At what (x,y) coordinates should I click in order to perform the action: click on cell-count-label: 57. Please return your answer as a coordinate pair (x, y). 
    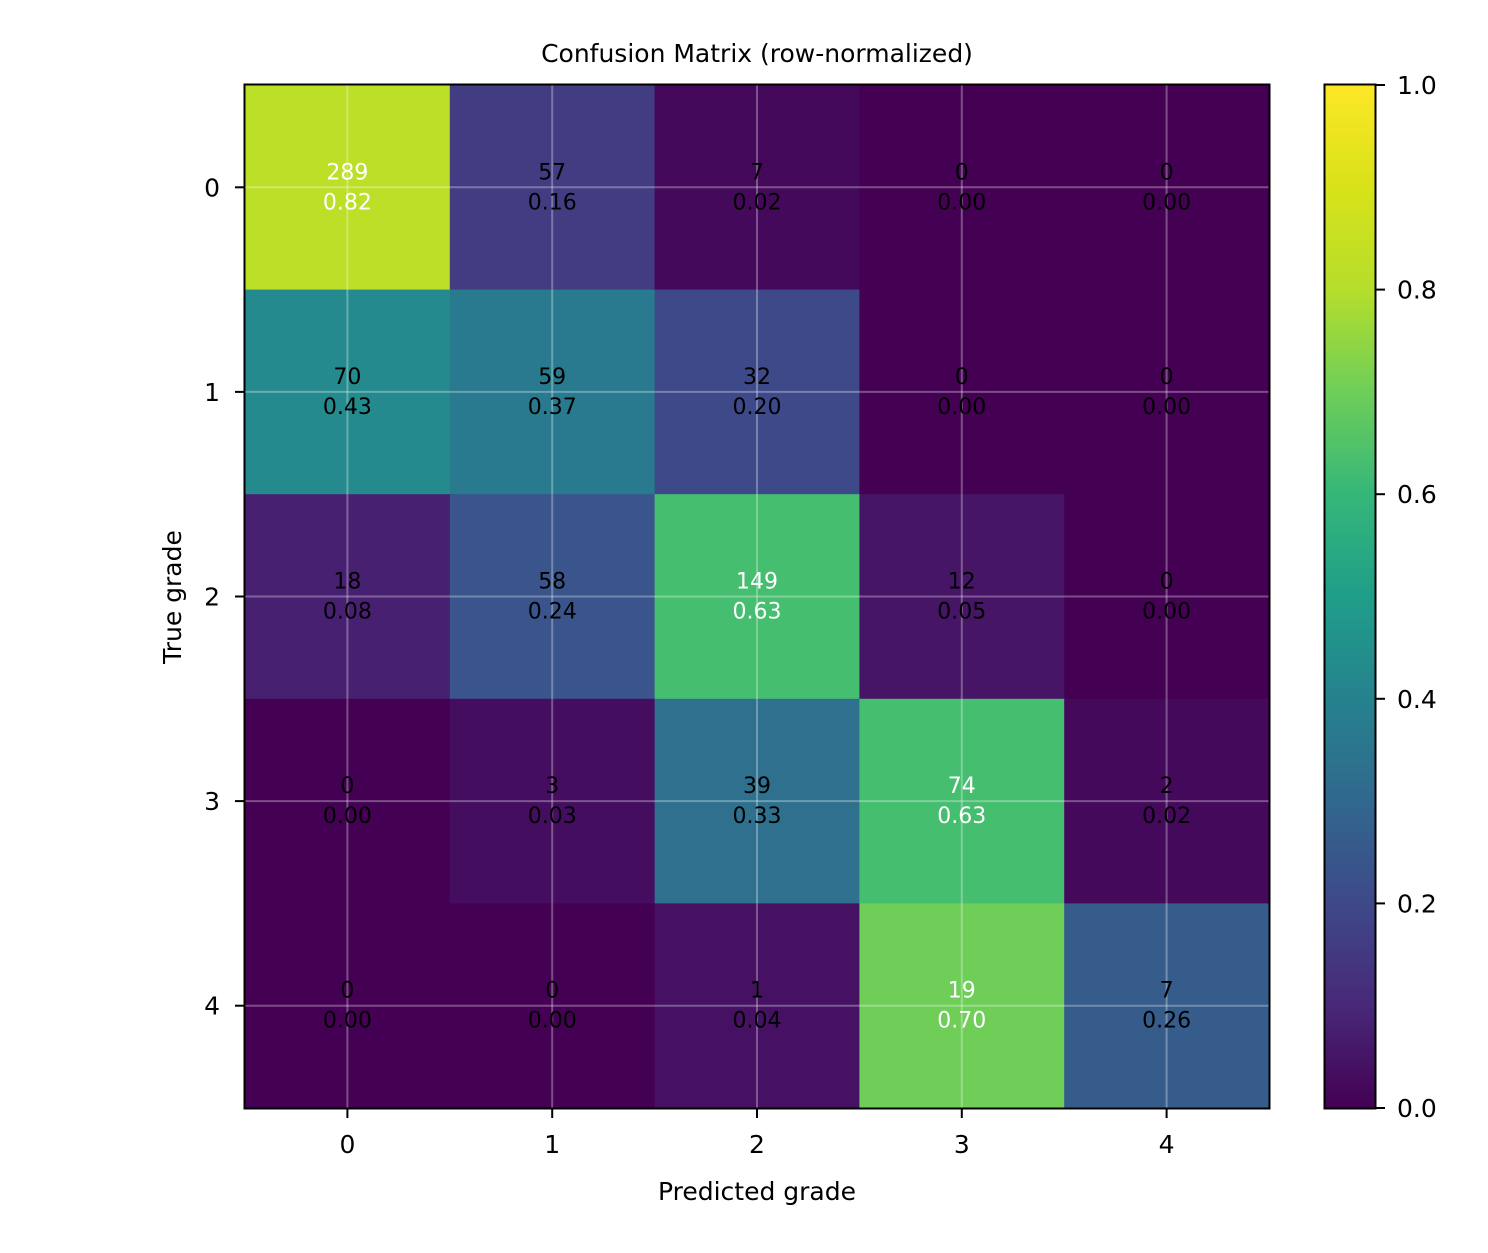
    Looking at the image, I should click on (552, 172).